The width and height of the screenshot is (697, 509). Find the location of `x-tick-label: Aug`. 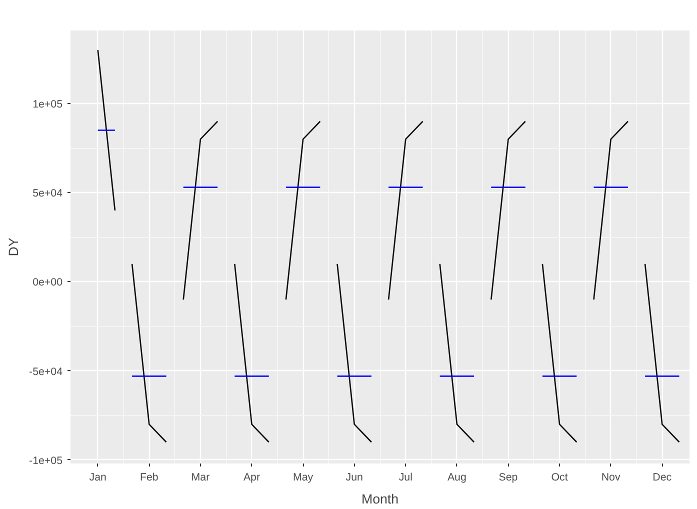

x-tick-label: Aug is located at coordinates (456, 478).